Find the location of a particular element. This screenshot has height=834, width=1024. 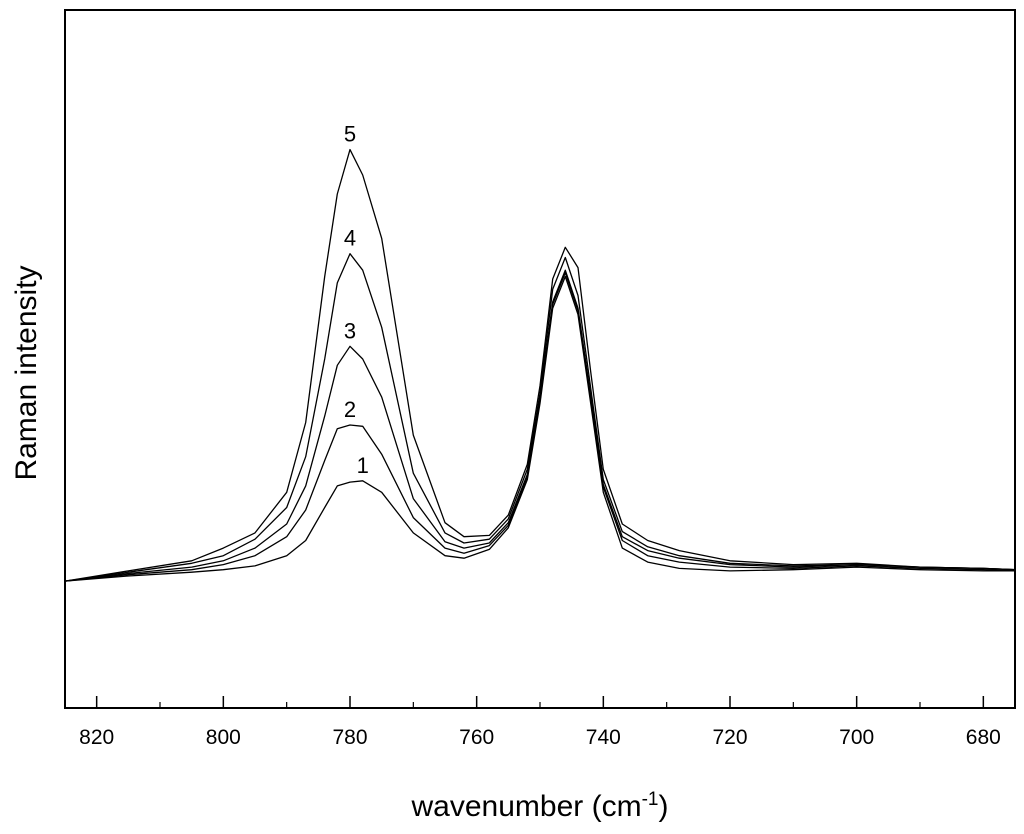

curve-label-5: 5 is located at coordinates (350, 134).